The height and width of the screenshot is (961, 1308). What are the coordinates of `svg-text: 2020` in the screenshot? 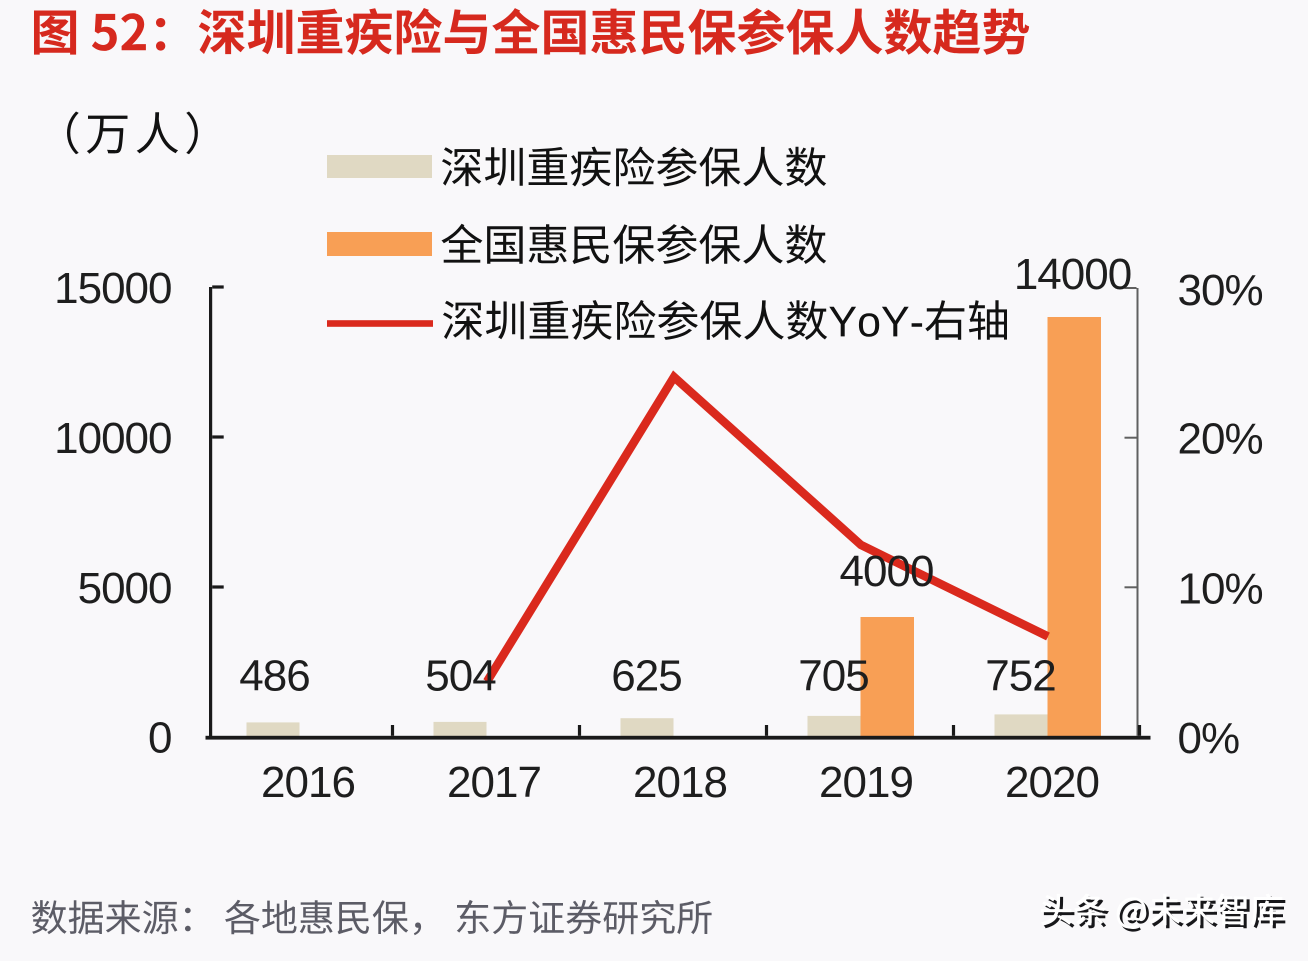 It's located at (1052, 782).